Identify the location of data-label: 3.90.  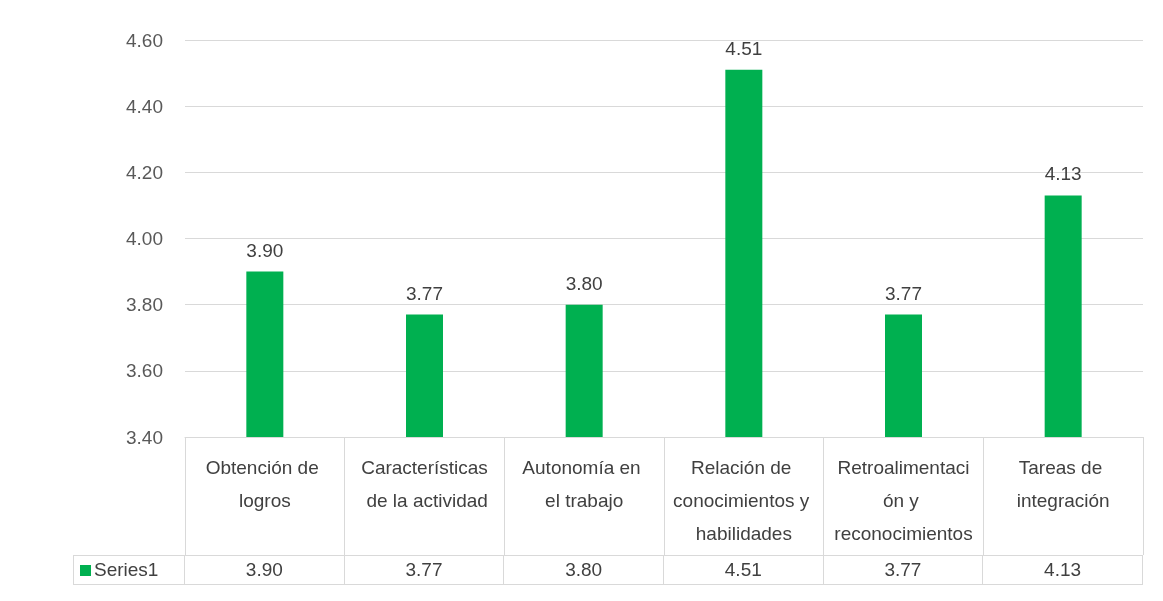
(265, 570).